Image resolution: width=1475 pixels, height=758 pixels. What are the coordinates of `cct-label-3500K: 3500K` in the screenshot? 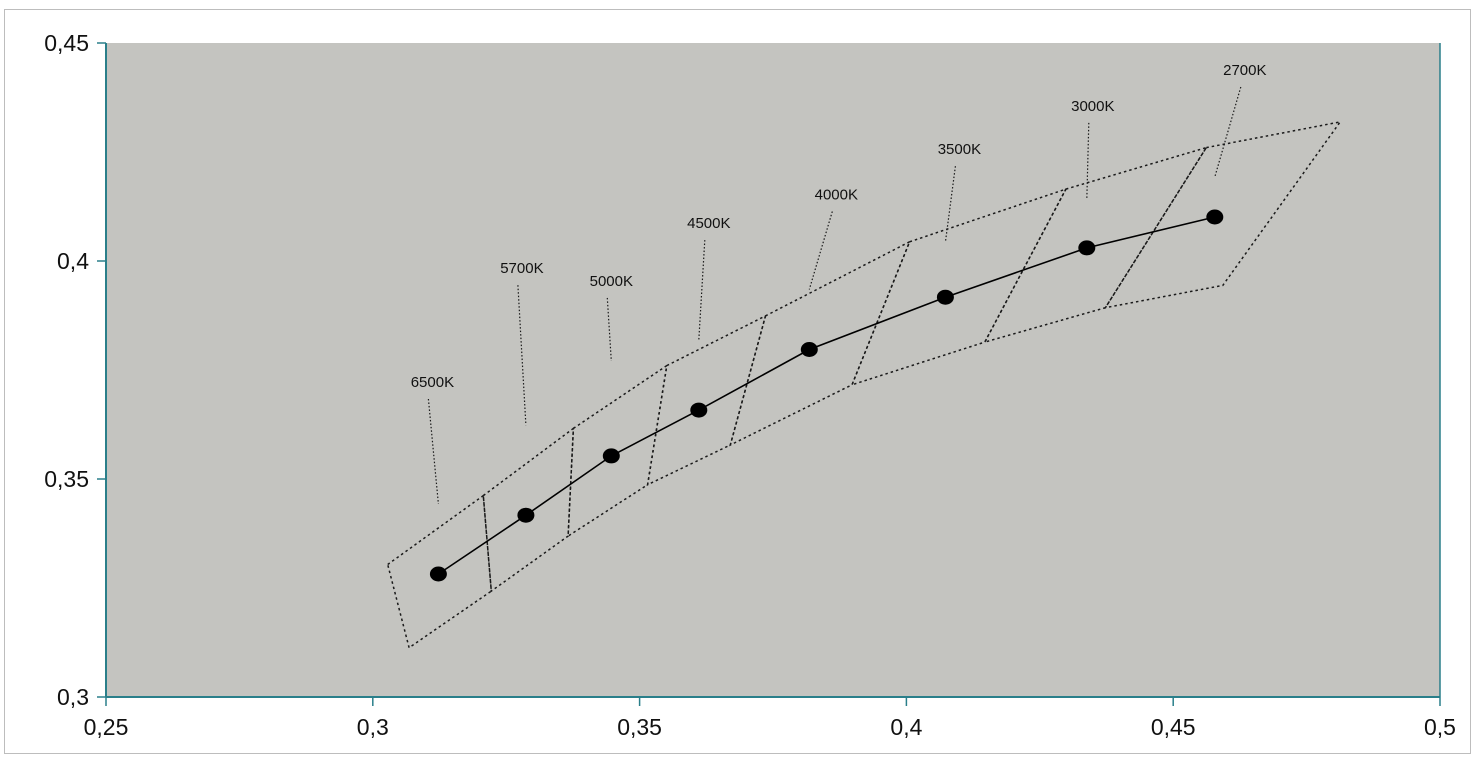 It's located at (959, 149).